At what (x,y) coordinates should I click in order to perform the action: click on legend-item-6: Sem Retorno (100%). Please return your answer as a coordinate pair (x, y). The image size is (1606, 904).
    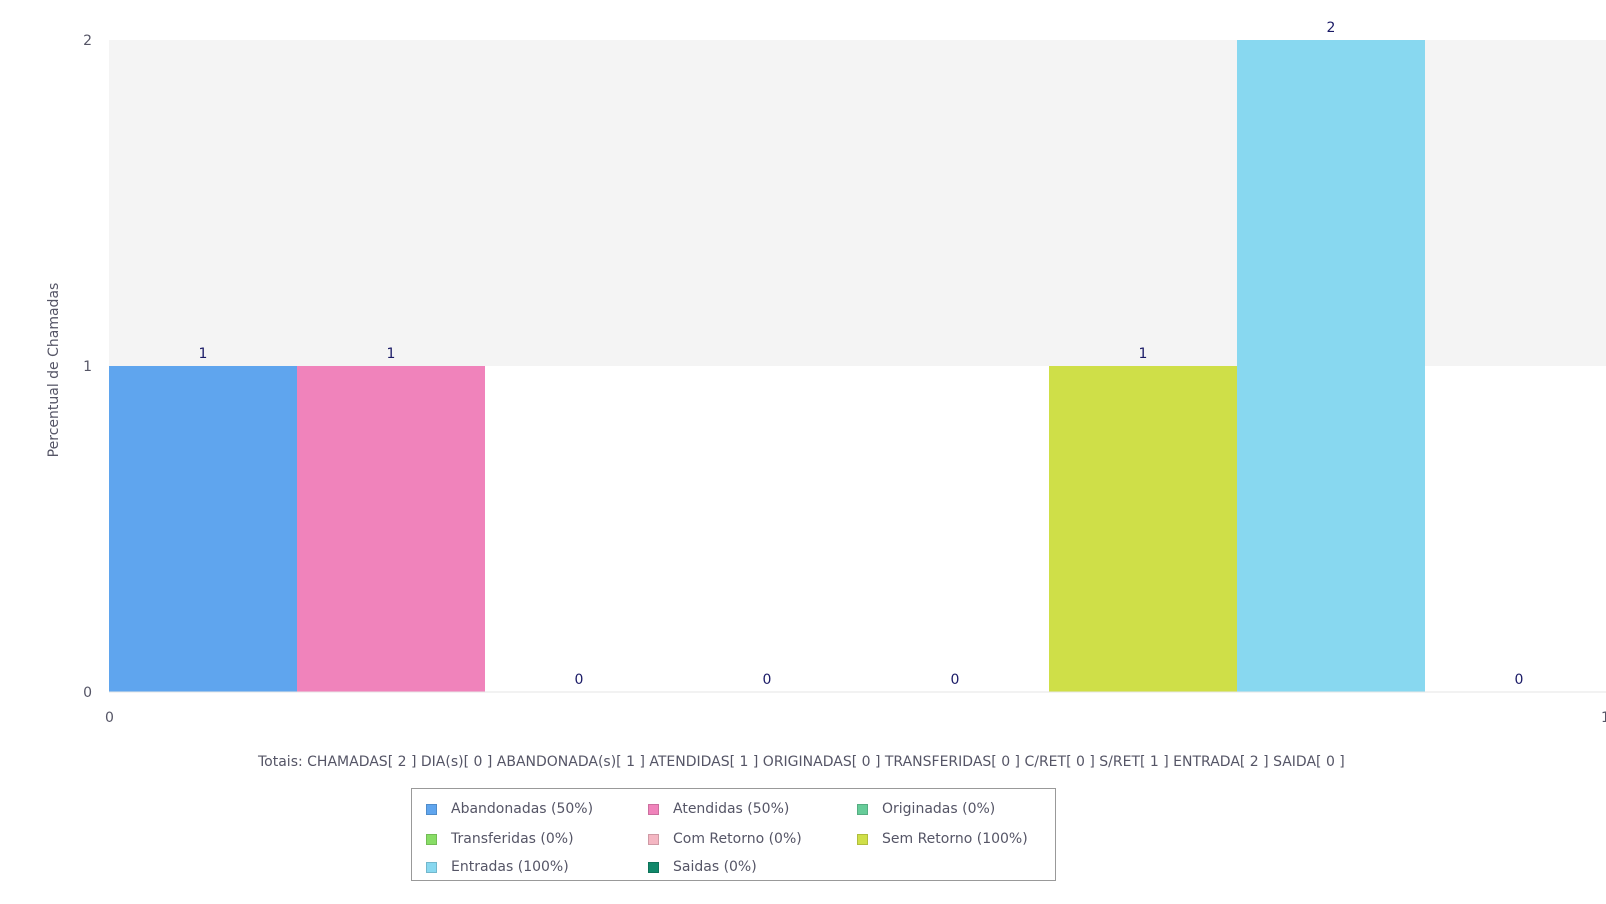
    Looking at the image, I should click on (942, 839).